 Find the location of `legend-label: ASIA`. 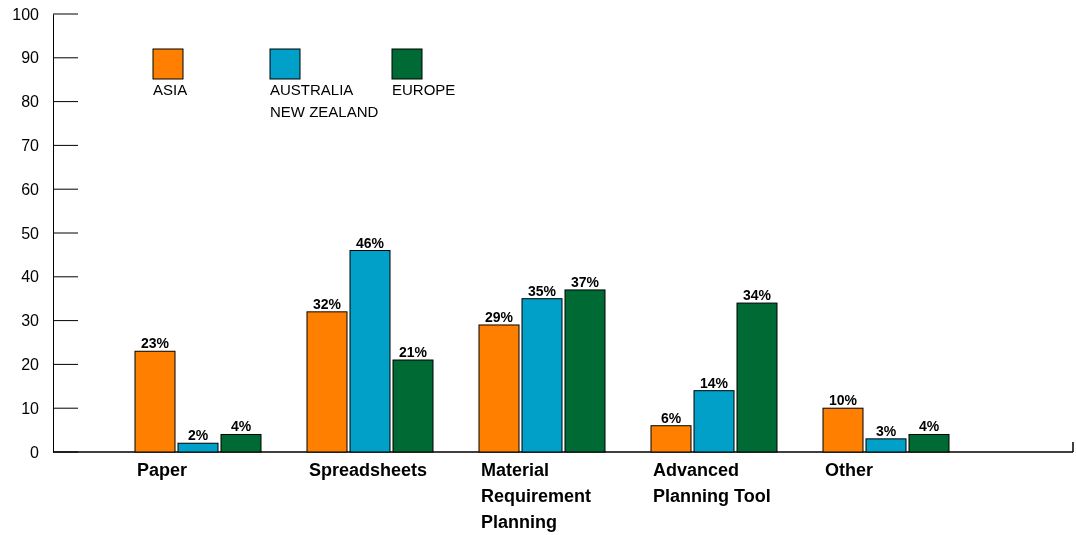

legend-label: ASIA is located at coordinates (170, 89).